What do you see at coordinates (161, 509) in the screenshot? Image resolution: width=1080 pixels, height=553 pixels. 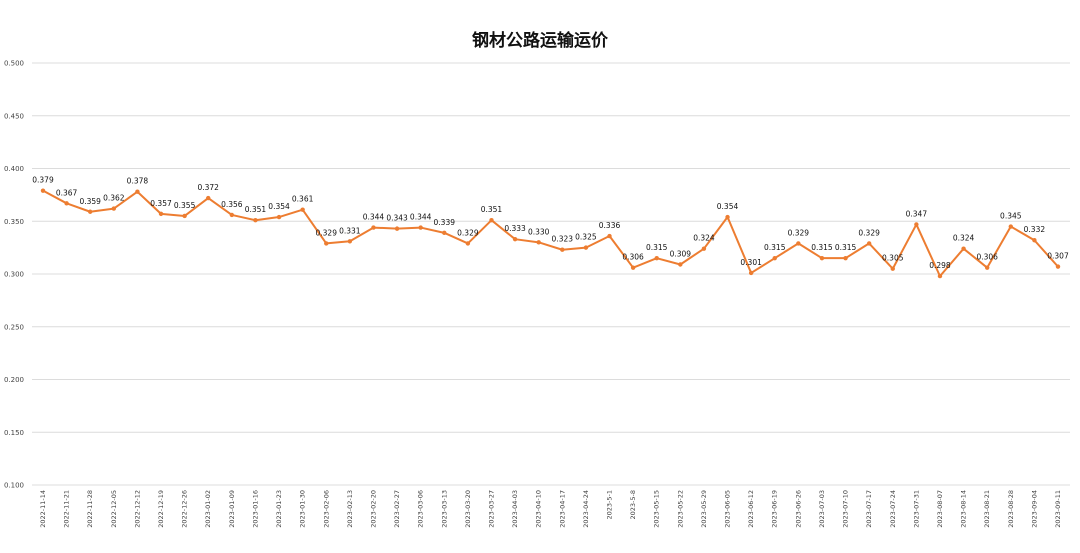 I see `x-tick-label: 2022-12-19` at bounding box center [161, 509].